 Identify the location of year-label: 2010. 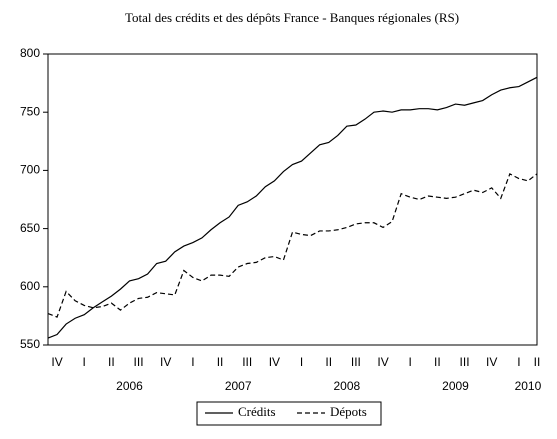
(528, 386).